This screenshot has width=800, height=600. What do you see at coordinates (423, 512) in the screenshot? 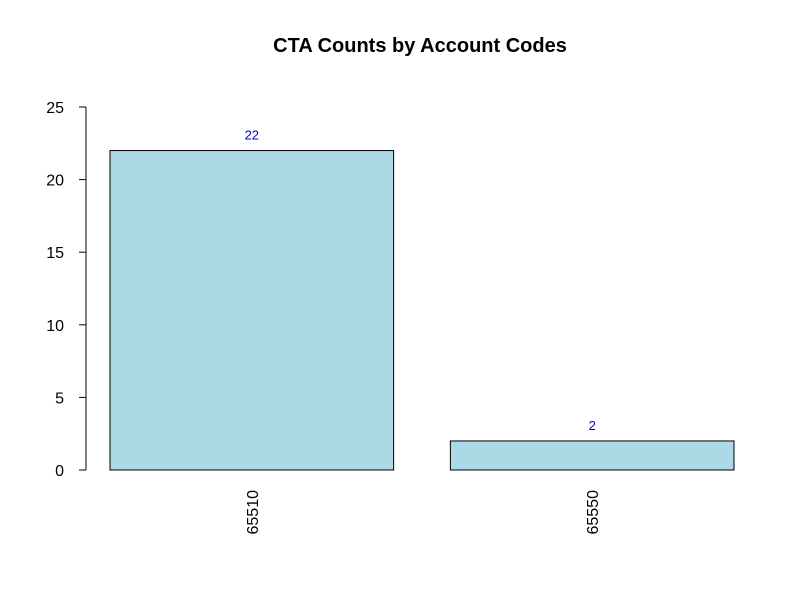
I see `x-axis-labels: 65510 65550` at bounding box center [423, 512].